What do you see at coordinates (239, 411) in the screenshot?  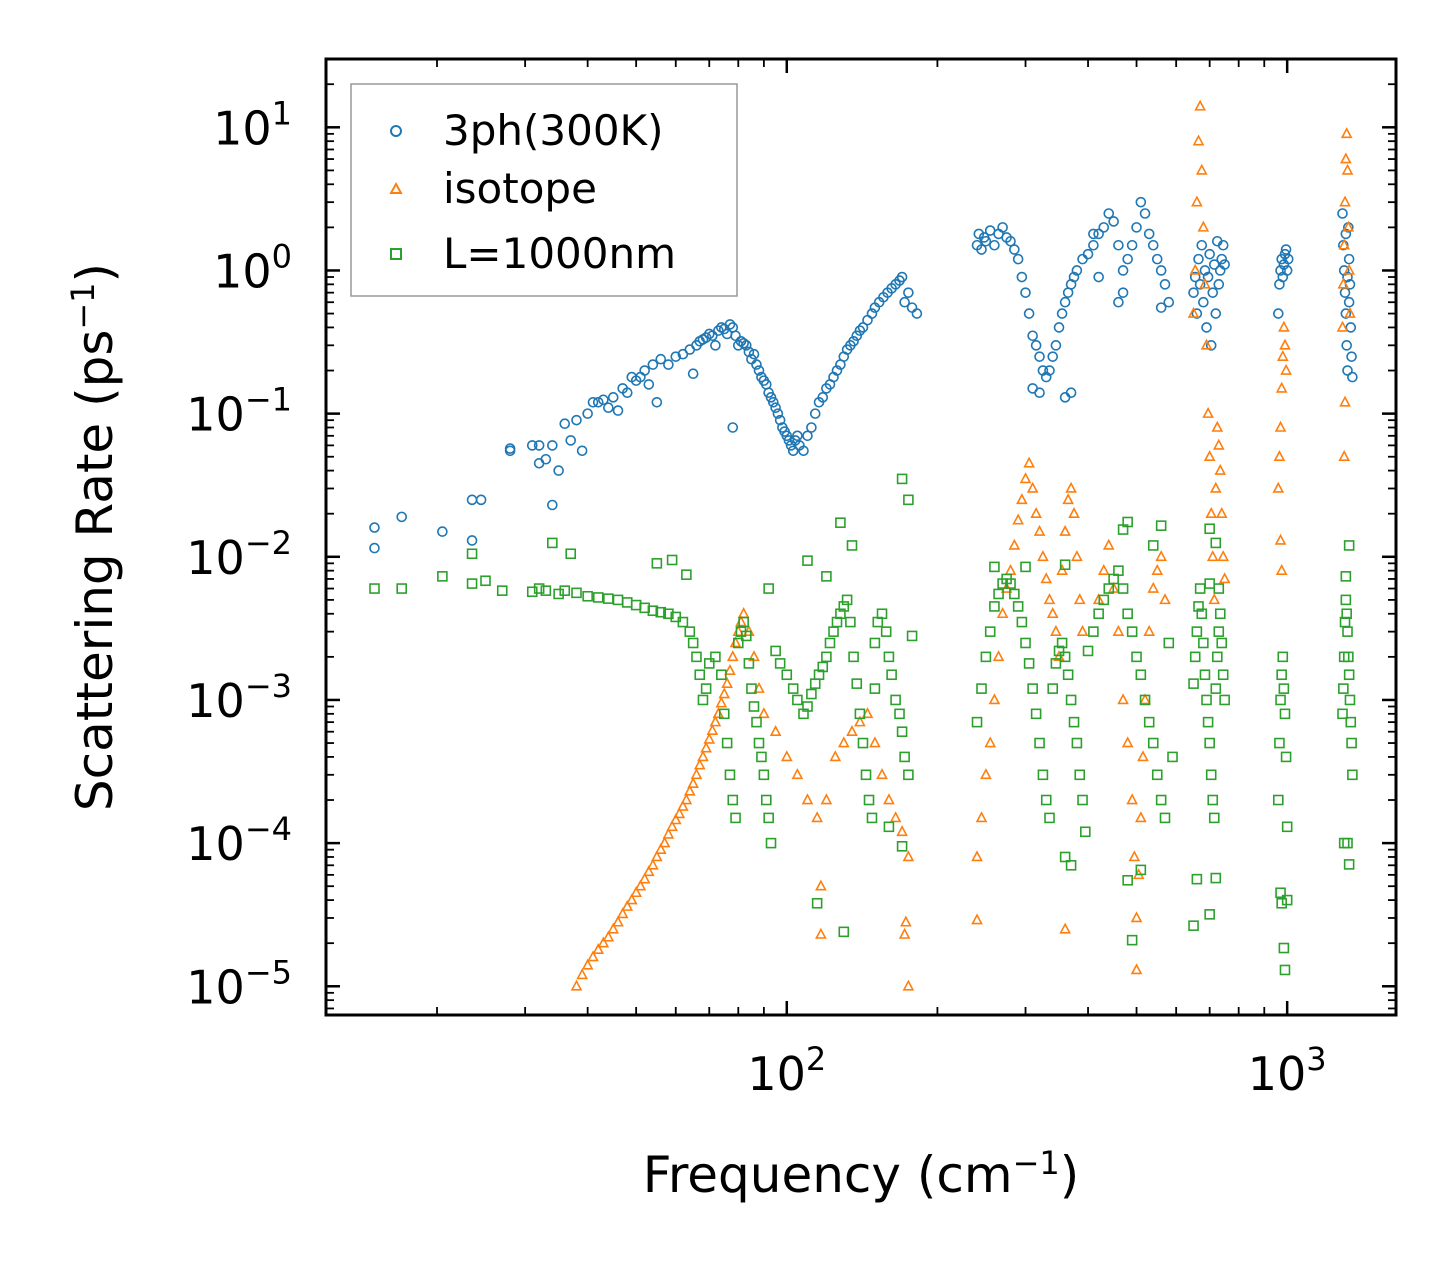 I see `y-tick-label: 10⁻¹` at bounding box center [239, 411].